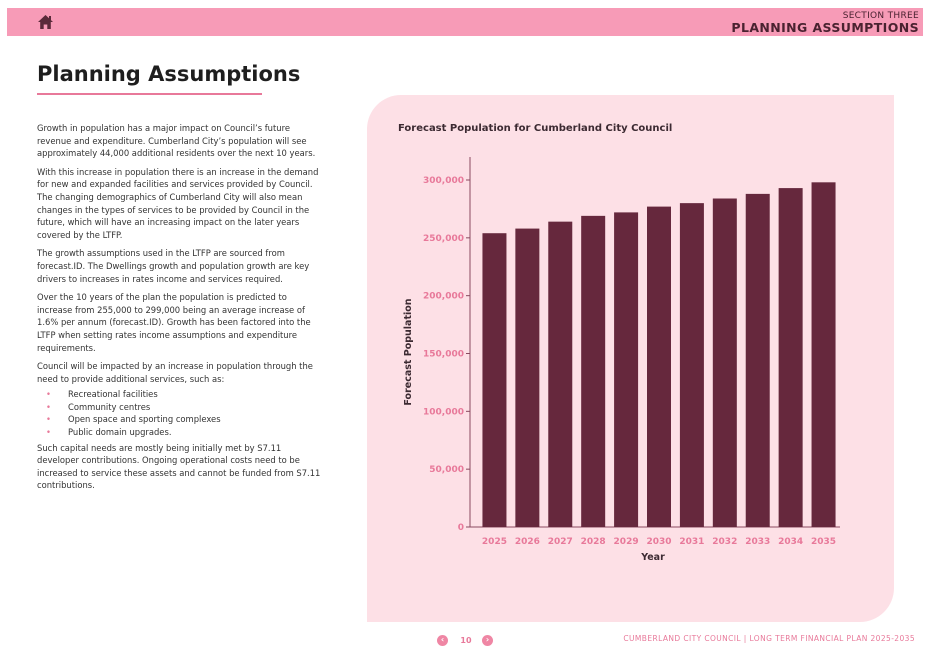 Image resolution: width=930 pixels, height=660 pixels. What do you see at coordinates (461, 528) in the screenshot?
I see `y-tick-label: 0` at bounding box center [461, 528].